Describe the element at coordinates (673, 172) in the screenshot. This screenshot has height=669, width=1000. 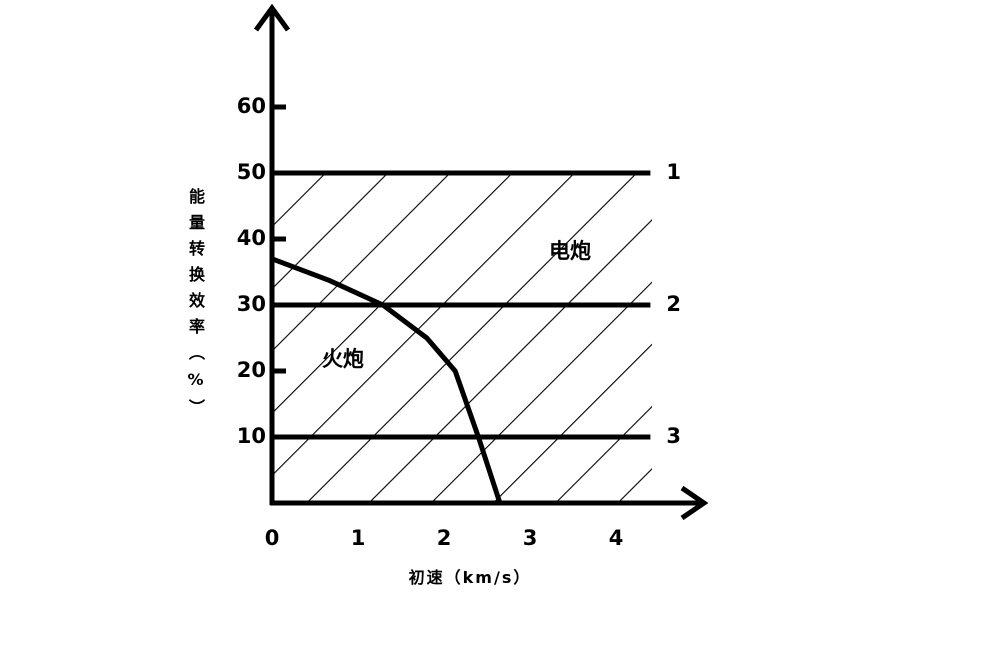
I see `series-label: 1` at that location.